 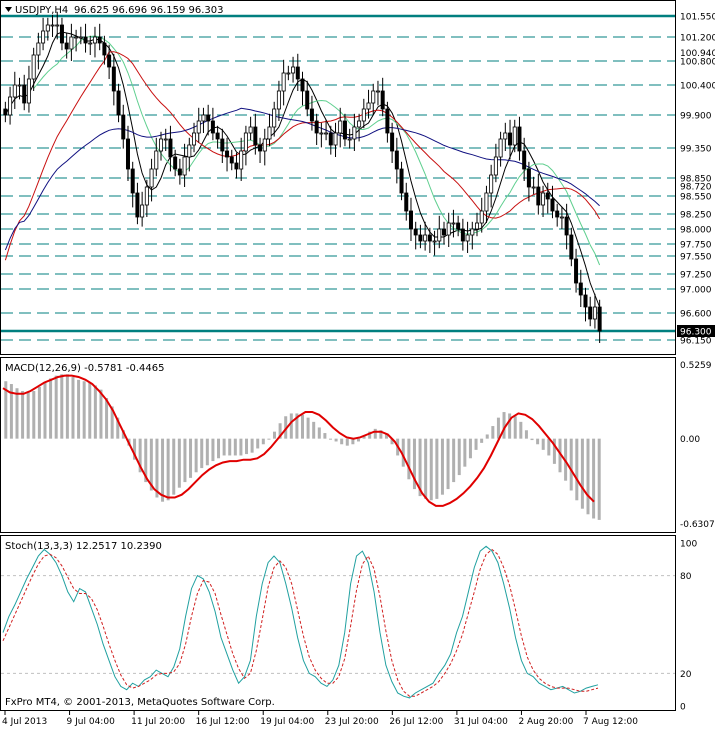 I want to click on macd-label-2: -0.6307, so click(x=697, y=525).